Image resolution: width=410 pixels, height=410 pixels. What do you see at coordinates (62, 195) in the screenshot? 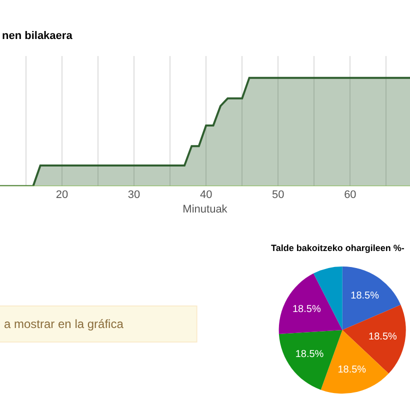
I see `x-tick-label: 20` at bounding box center [62, 195].